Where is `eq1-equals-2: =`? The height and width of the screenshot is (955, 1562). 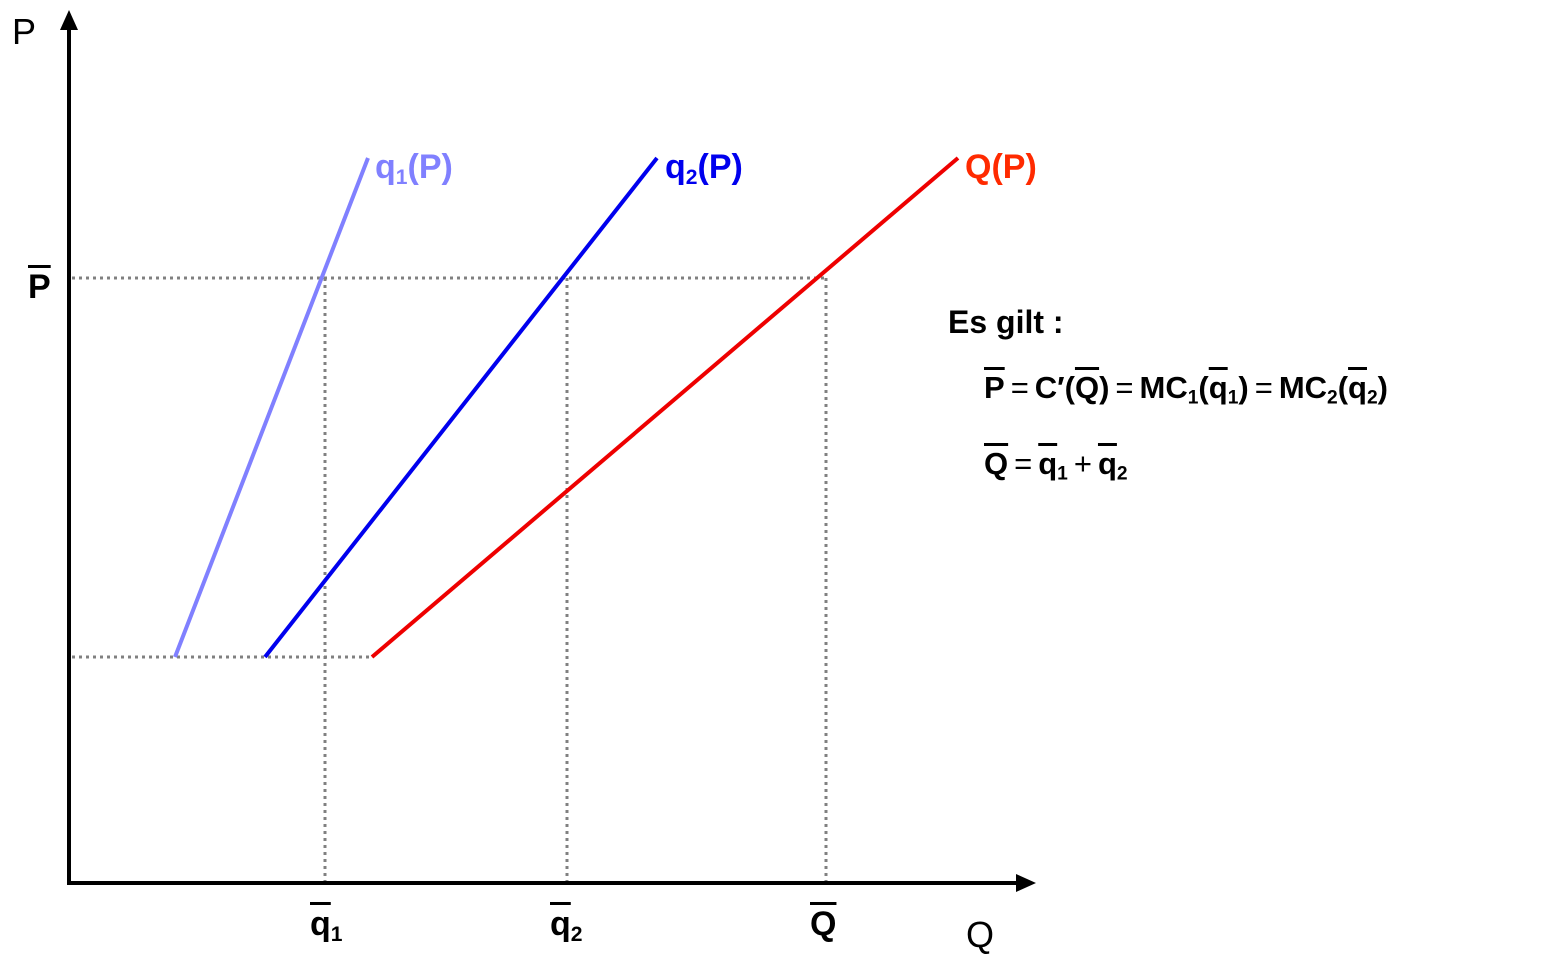 eq1-equals-2: = is located at coordinates (1124, 387).